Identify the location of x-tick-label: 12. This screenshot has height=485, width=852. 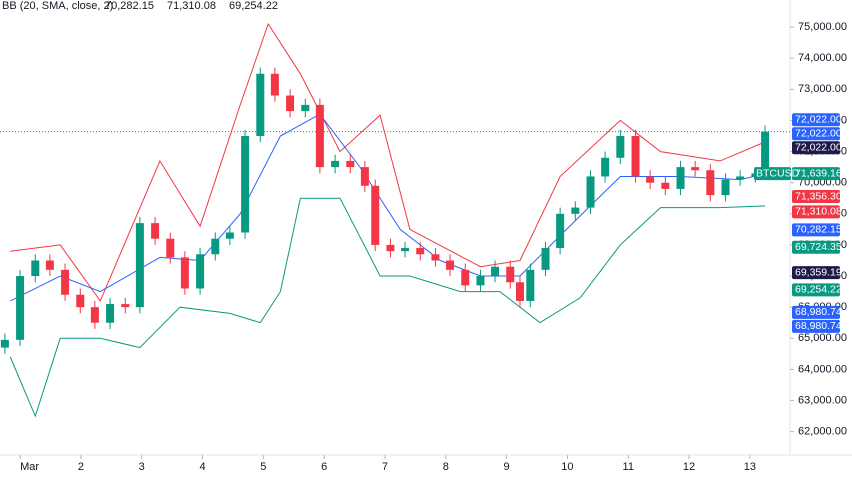
(689, 467).